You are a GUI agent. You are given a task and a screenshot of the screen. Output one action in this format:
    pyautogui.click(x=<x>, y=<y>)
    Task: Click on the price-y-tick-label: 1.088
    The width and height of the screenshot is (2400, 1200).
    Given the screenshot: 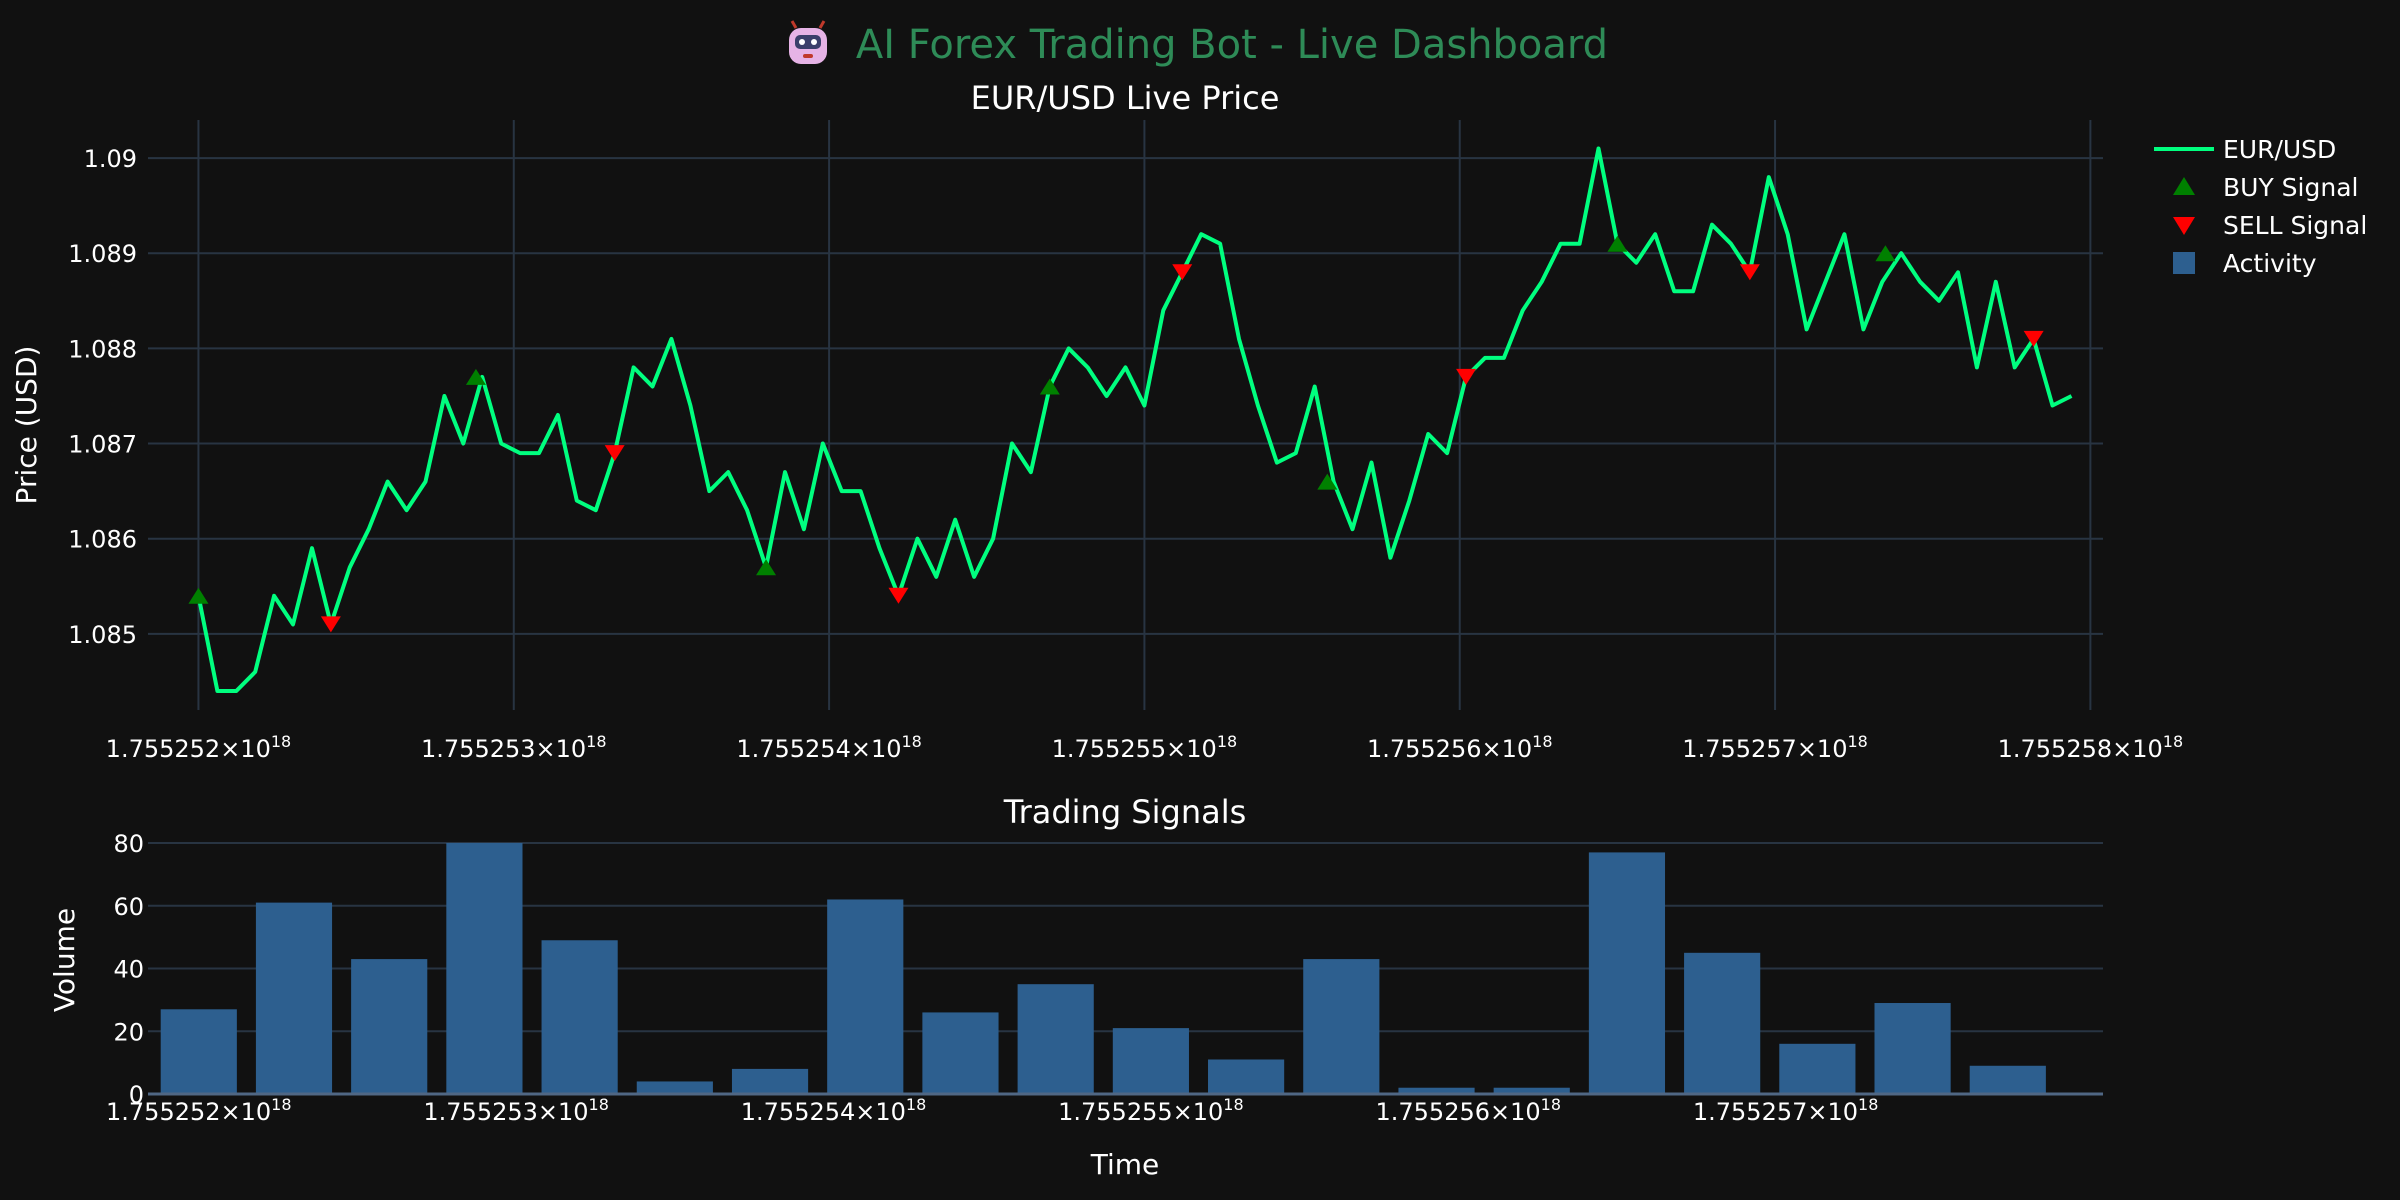 What is the action you would take?
    pyautogui.click(x=102, y=349)
    